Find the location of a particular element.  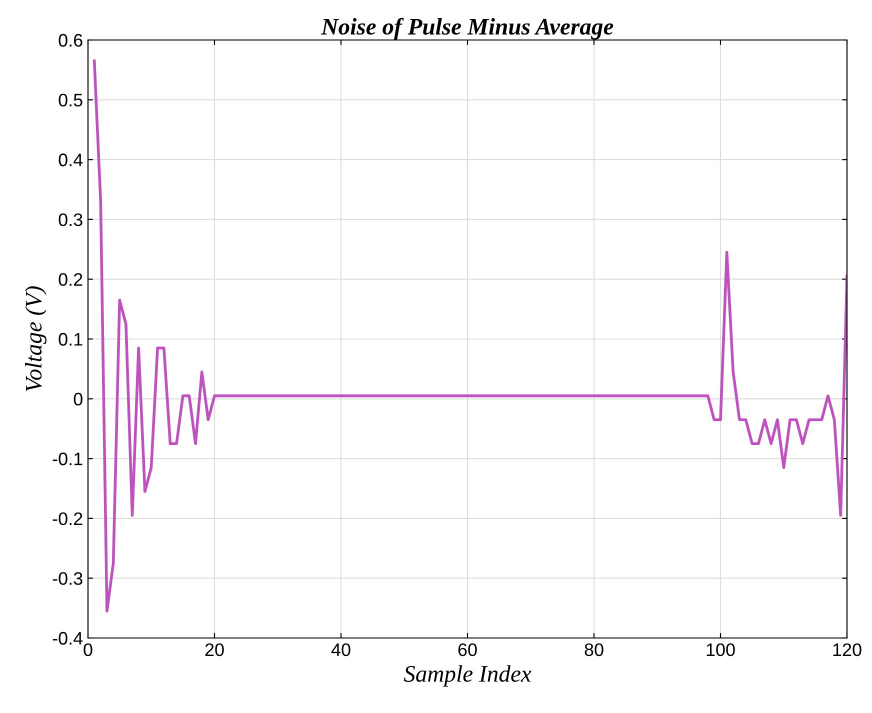

y-tick-label: -0.1 is located at coordinates (67, 459).